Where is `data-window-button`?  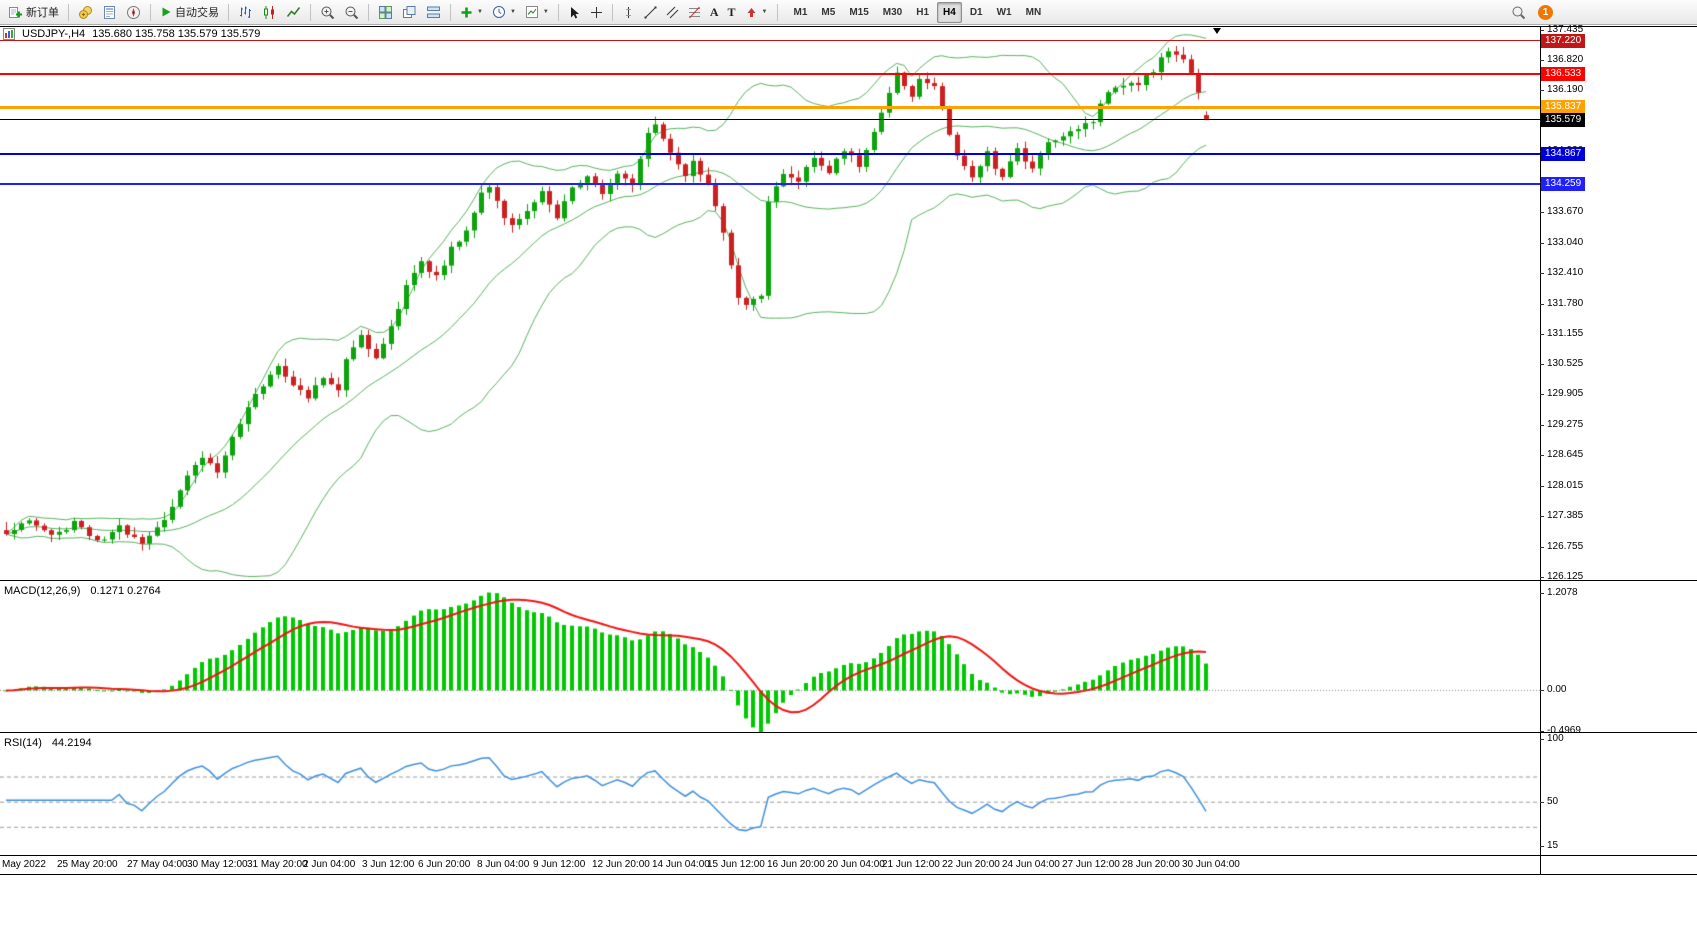
data-window-button is located at coordinates (109, 12).